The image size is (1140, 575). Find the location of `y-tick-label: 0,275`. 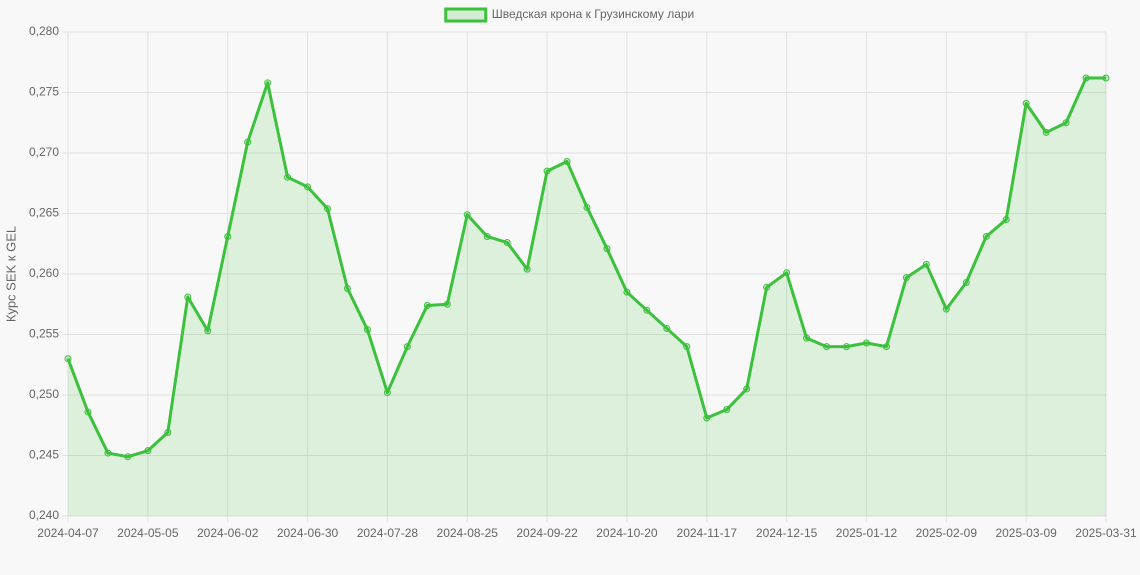

y-tick-label: 0,275 is located at coordinates (44, 92).